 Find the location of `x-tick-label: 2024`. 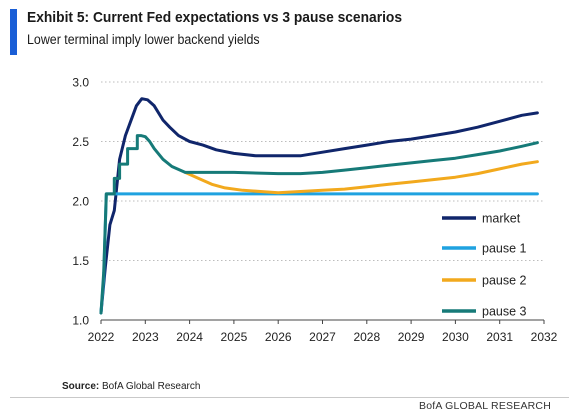

x-tick-label: 2024 is located at coordinates (189, 337).